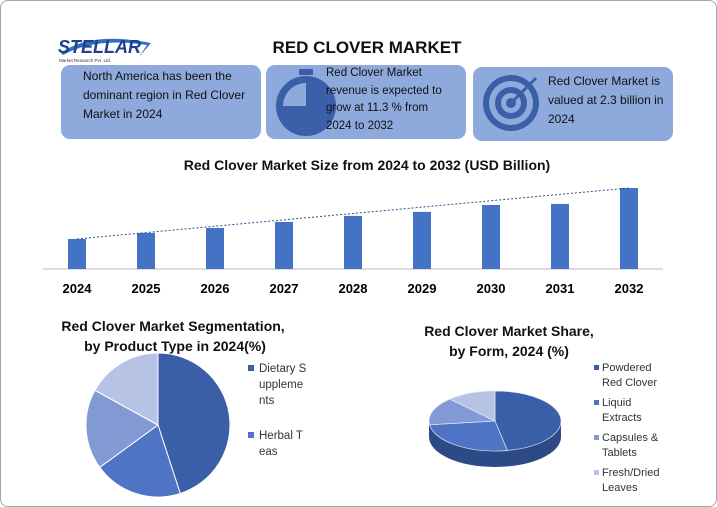  I want to click on chart-title-line: Red Clover Market Segmentation,, so click(174, 326).